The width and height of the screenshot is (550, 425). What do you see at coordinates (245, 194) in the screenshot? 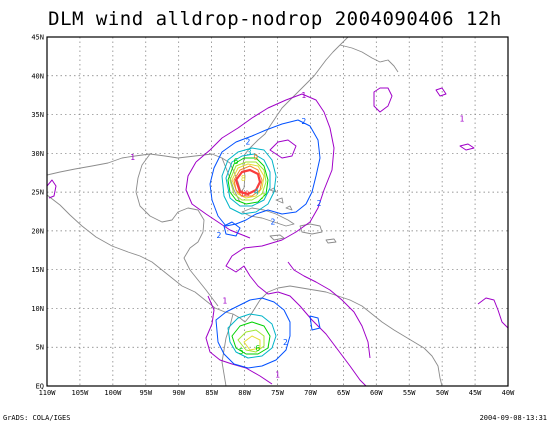
I see `contour-label: 10` at bounding box center [245, 194].